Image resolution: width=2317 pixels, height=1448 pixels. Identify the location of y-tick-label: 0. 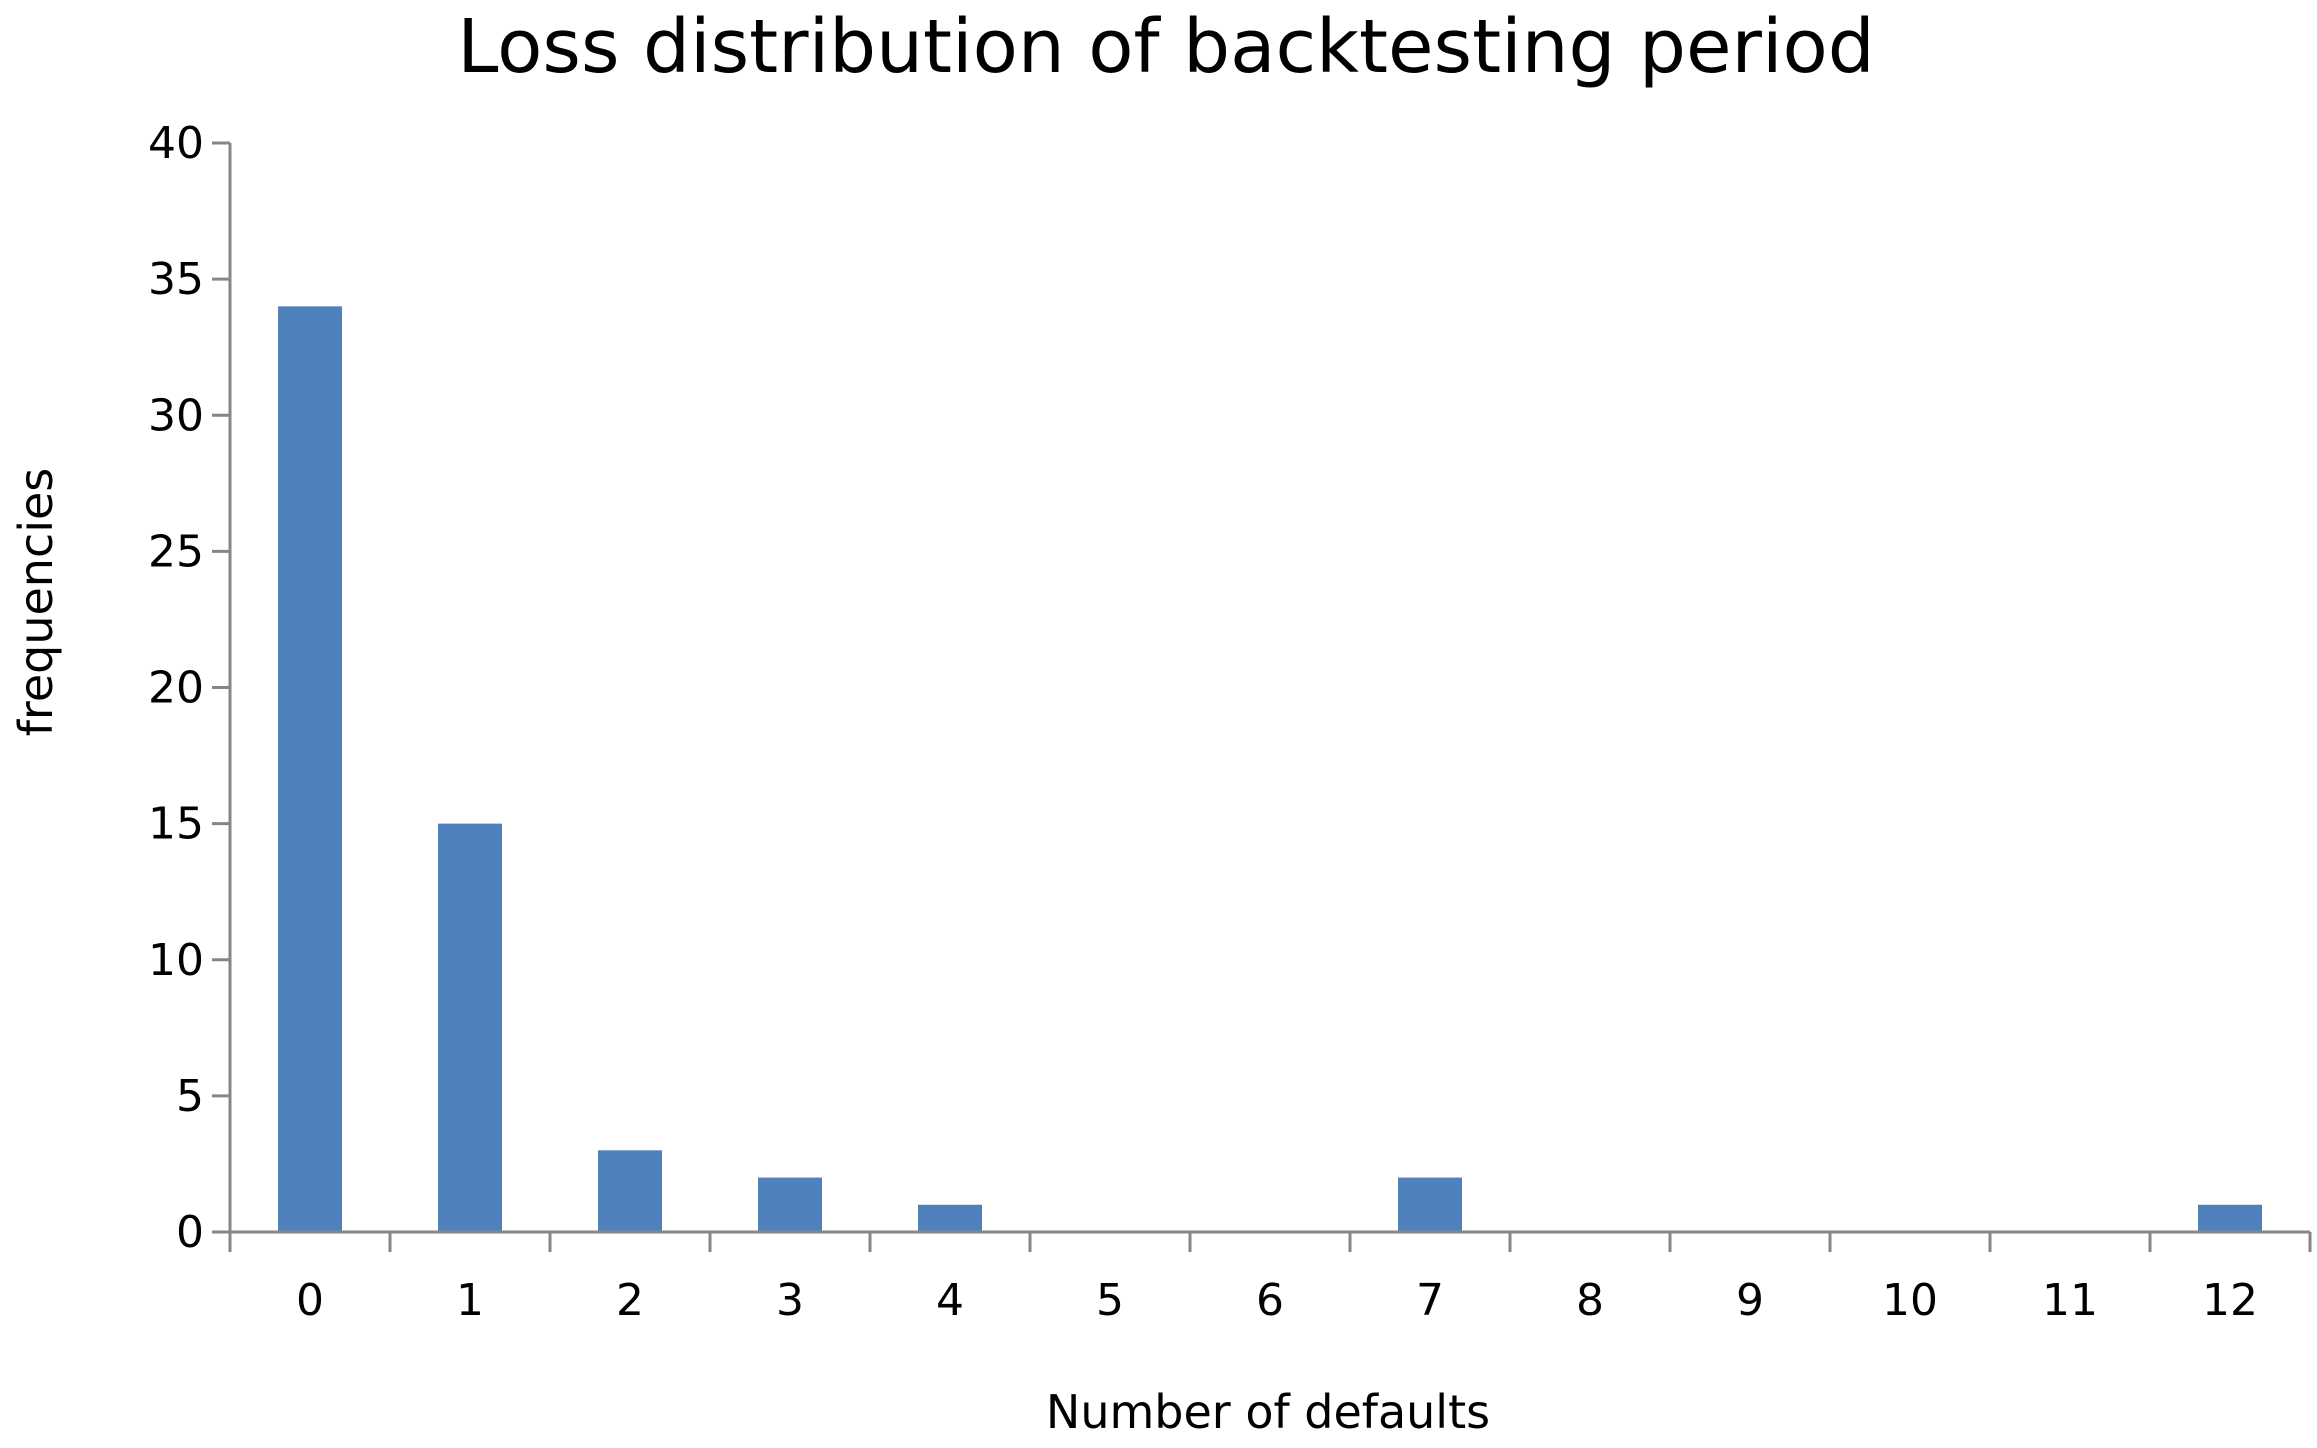
(190, 1232).